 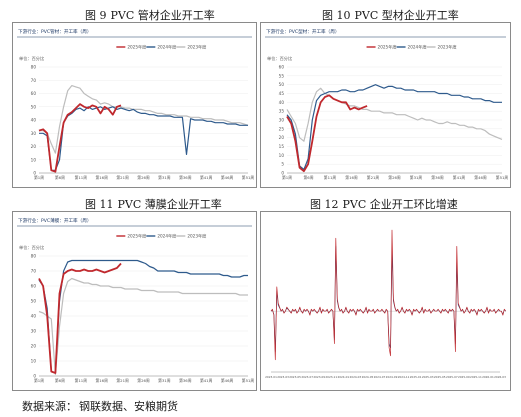 I want to click on x-tick-label: 2023-01, so click(x=271, y=377).